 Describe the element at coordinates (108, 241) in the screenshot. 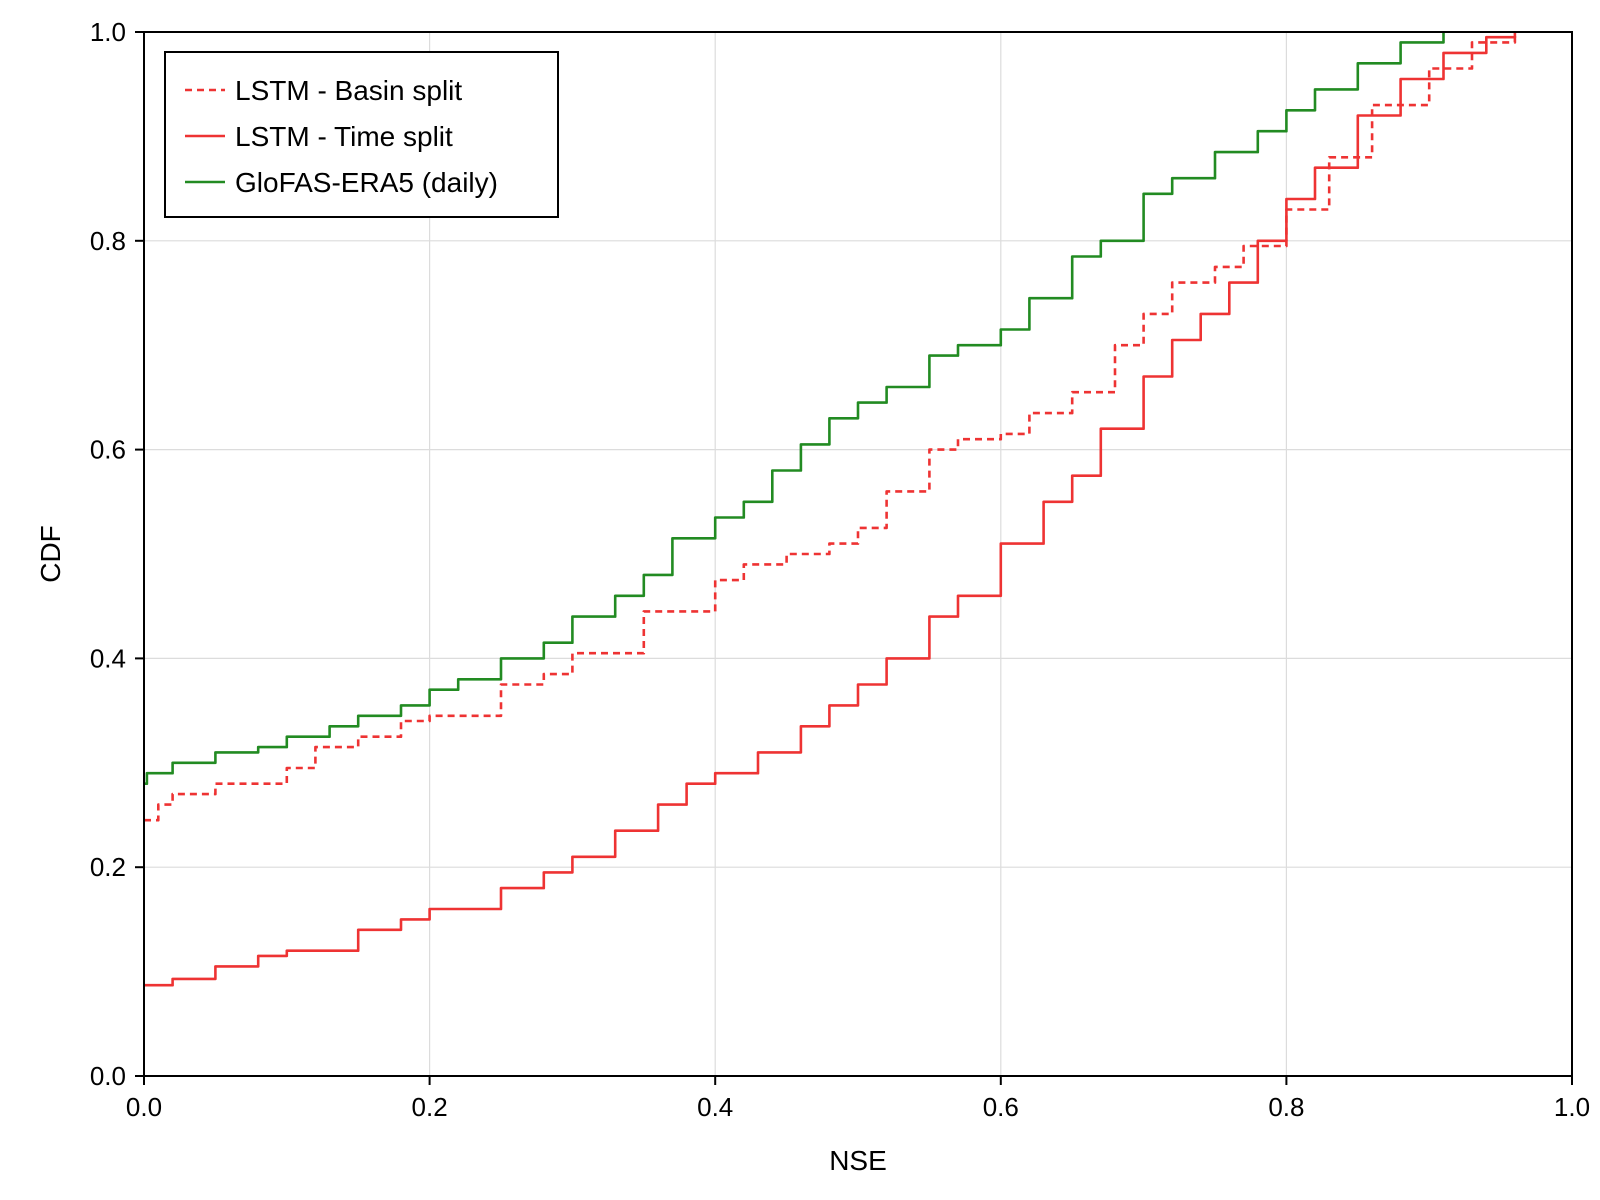

I see `y-tick-label: 0.8` at that location.